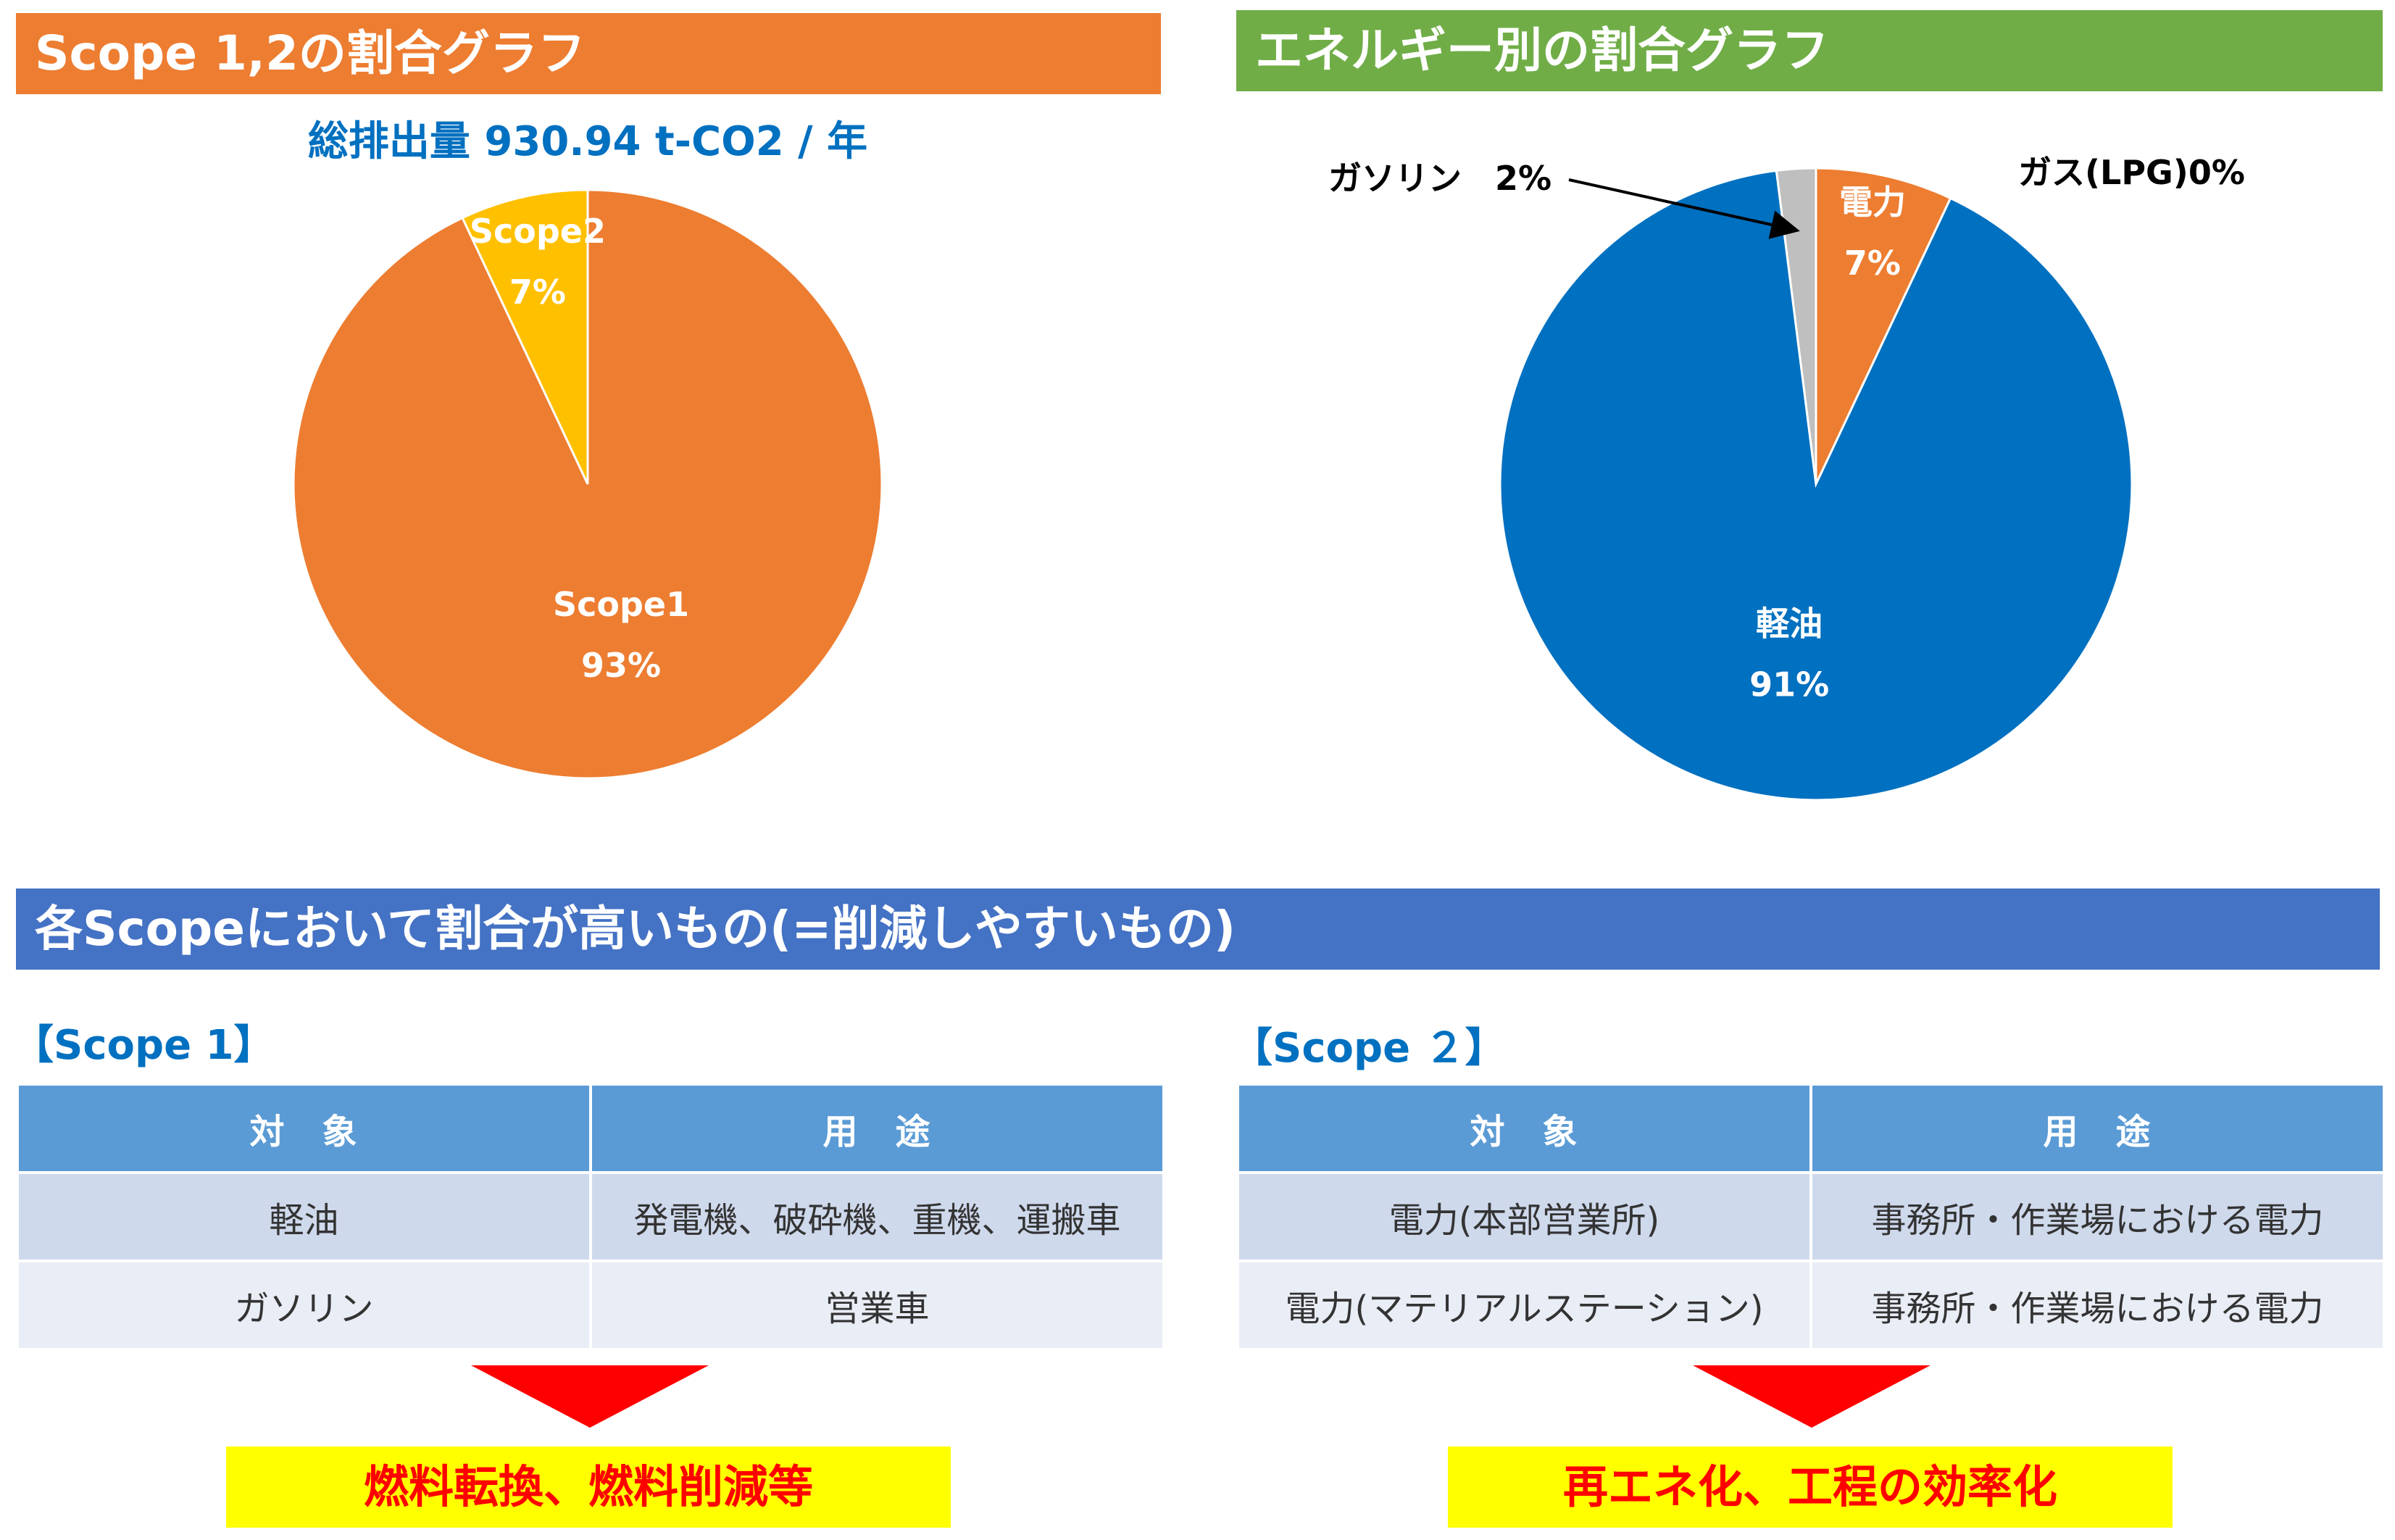 The height and width of the screenshot is (1540, 2395). I want to click on gasoline-callout-arrow, so click(1684, 209).